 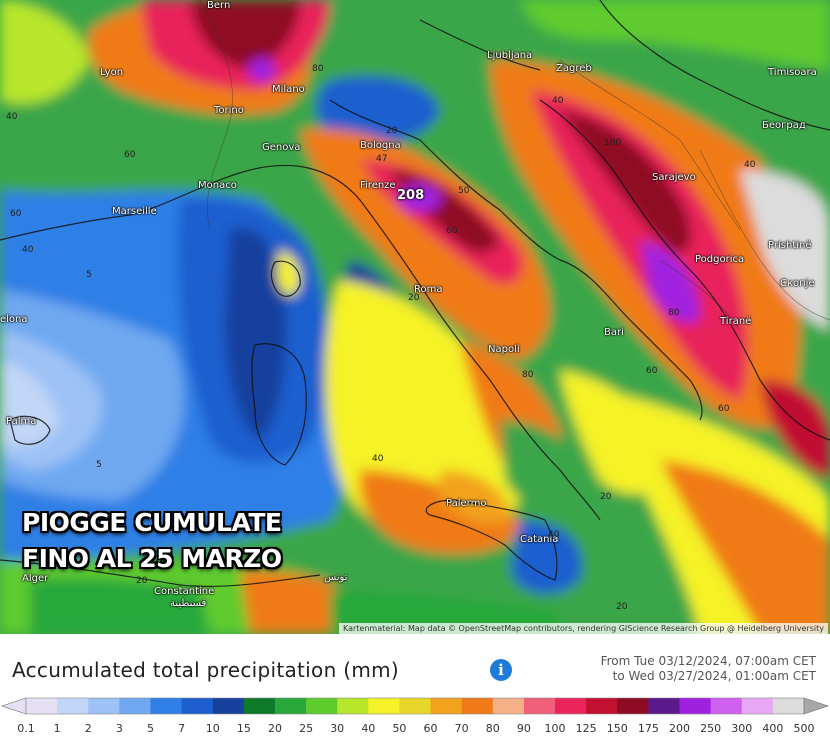 What do you see at coordinates (88, 728) in the screenshot?
I see `scale-tick-label: 2` at bounding box center [88, 728].